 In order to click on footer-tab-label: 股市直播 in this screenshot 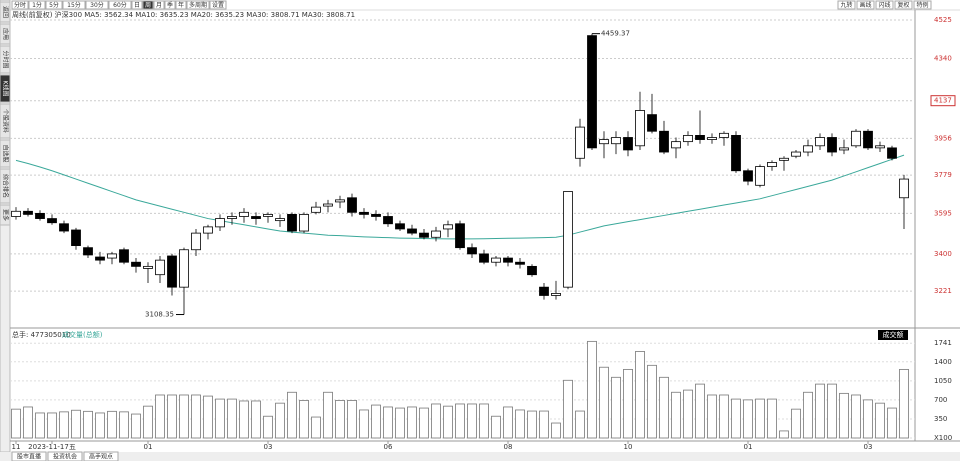, I will do `click(29, 457)`.